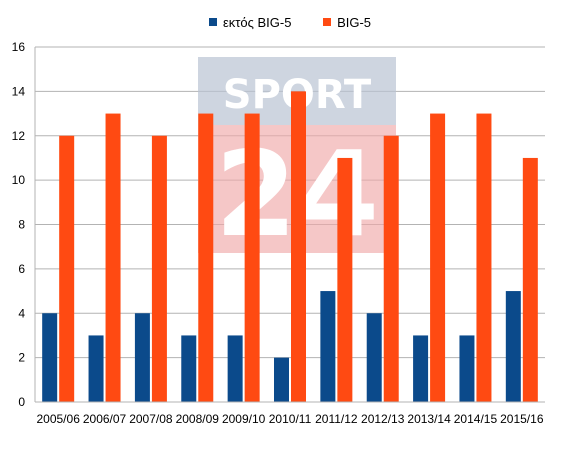 Image resolution: width=580 pixels, height=449 pixels. I want to click on y-tick-label: 6, so click(21, 269).